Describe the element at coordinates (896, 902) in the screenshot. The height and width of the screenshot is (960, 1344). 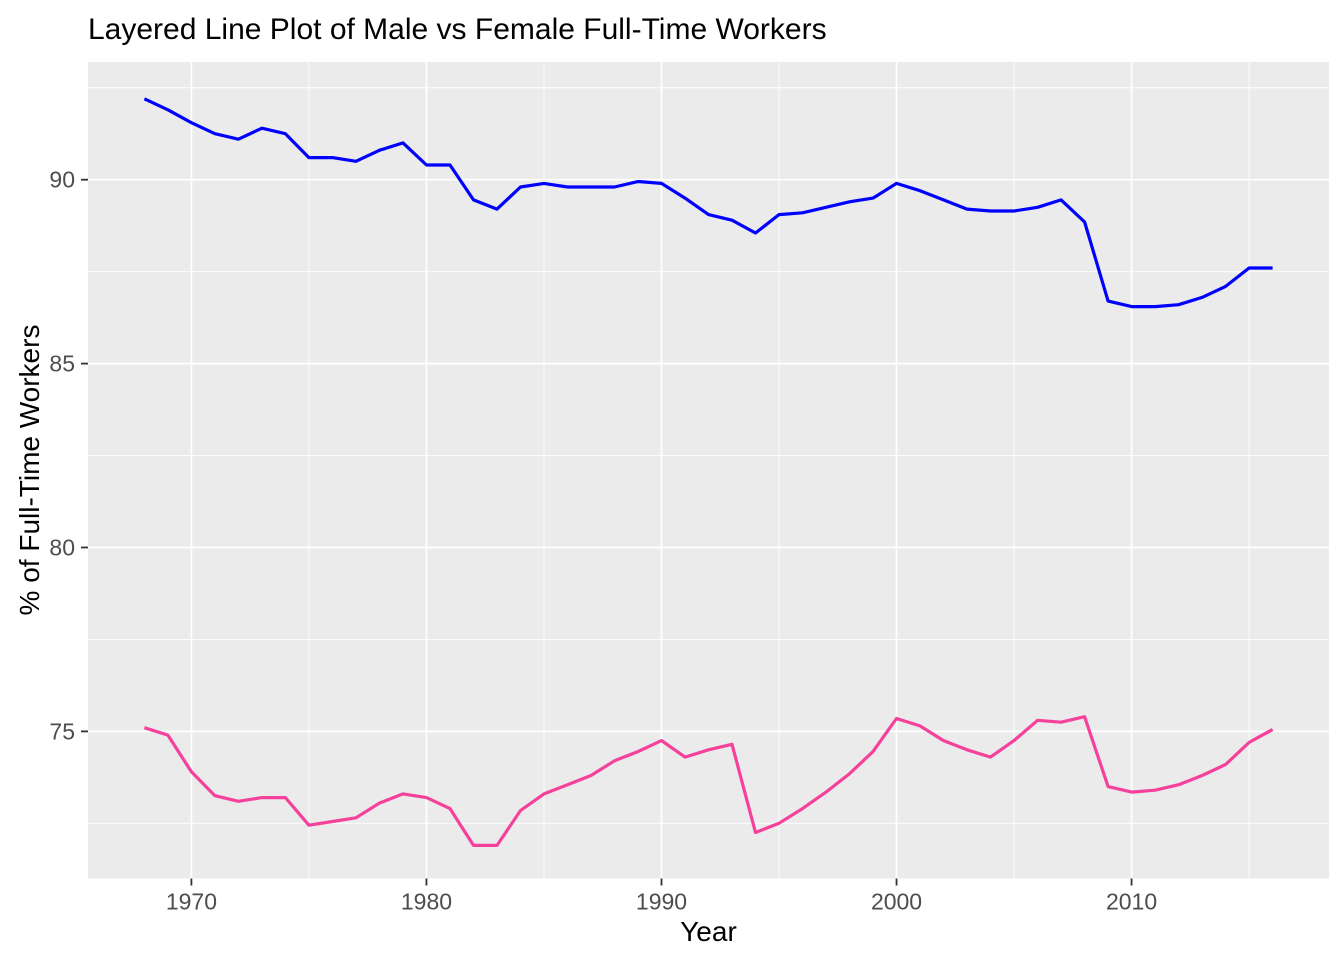
I see `x-tick-label: 2000` at that location.